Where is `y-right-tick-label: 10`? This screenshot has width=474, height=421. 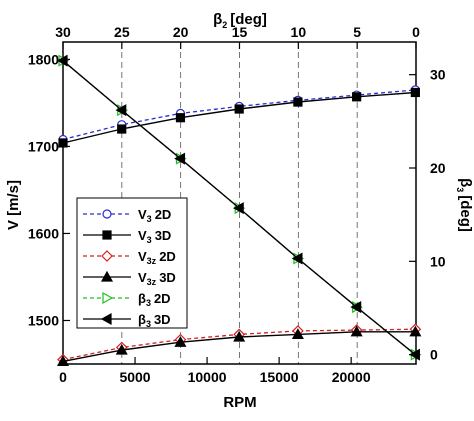 y-right-tick-label: 10 is located at coordinates (438, 261).